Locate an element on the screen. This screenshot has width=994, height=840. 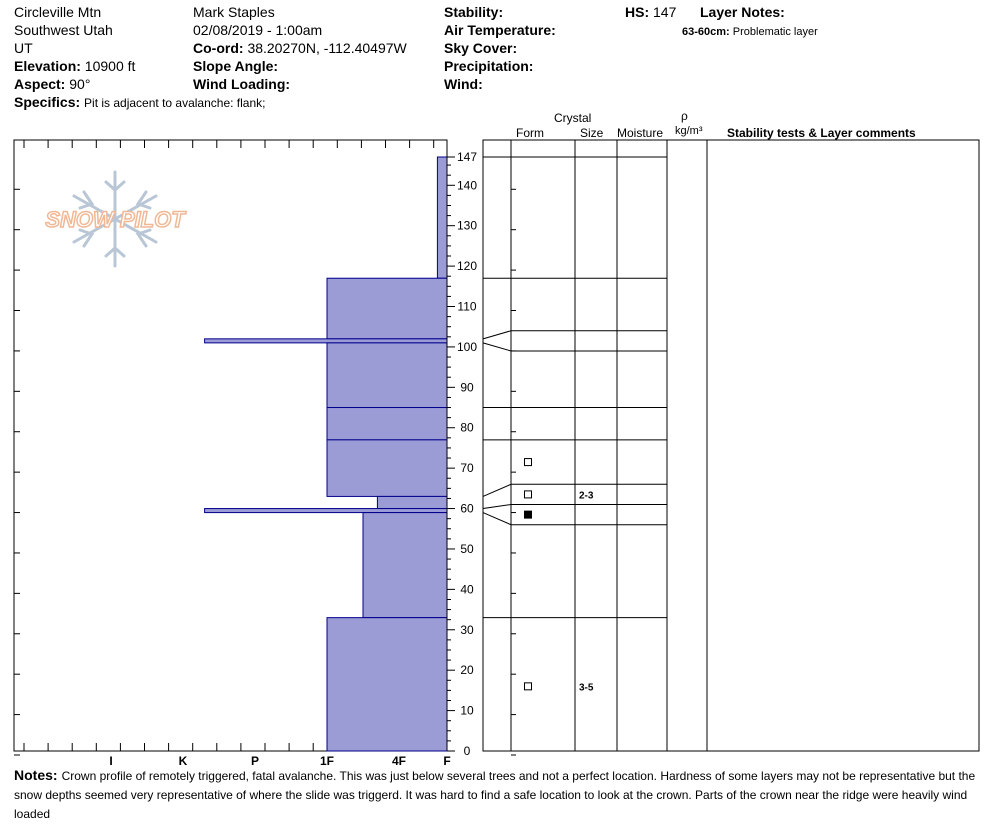
depth-axis: 0 10 20 30 40 50 60 70 80 90 100 110 120 130 140 147 is located at coordinates (461, 449).